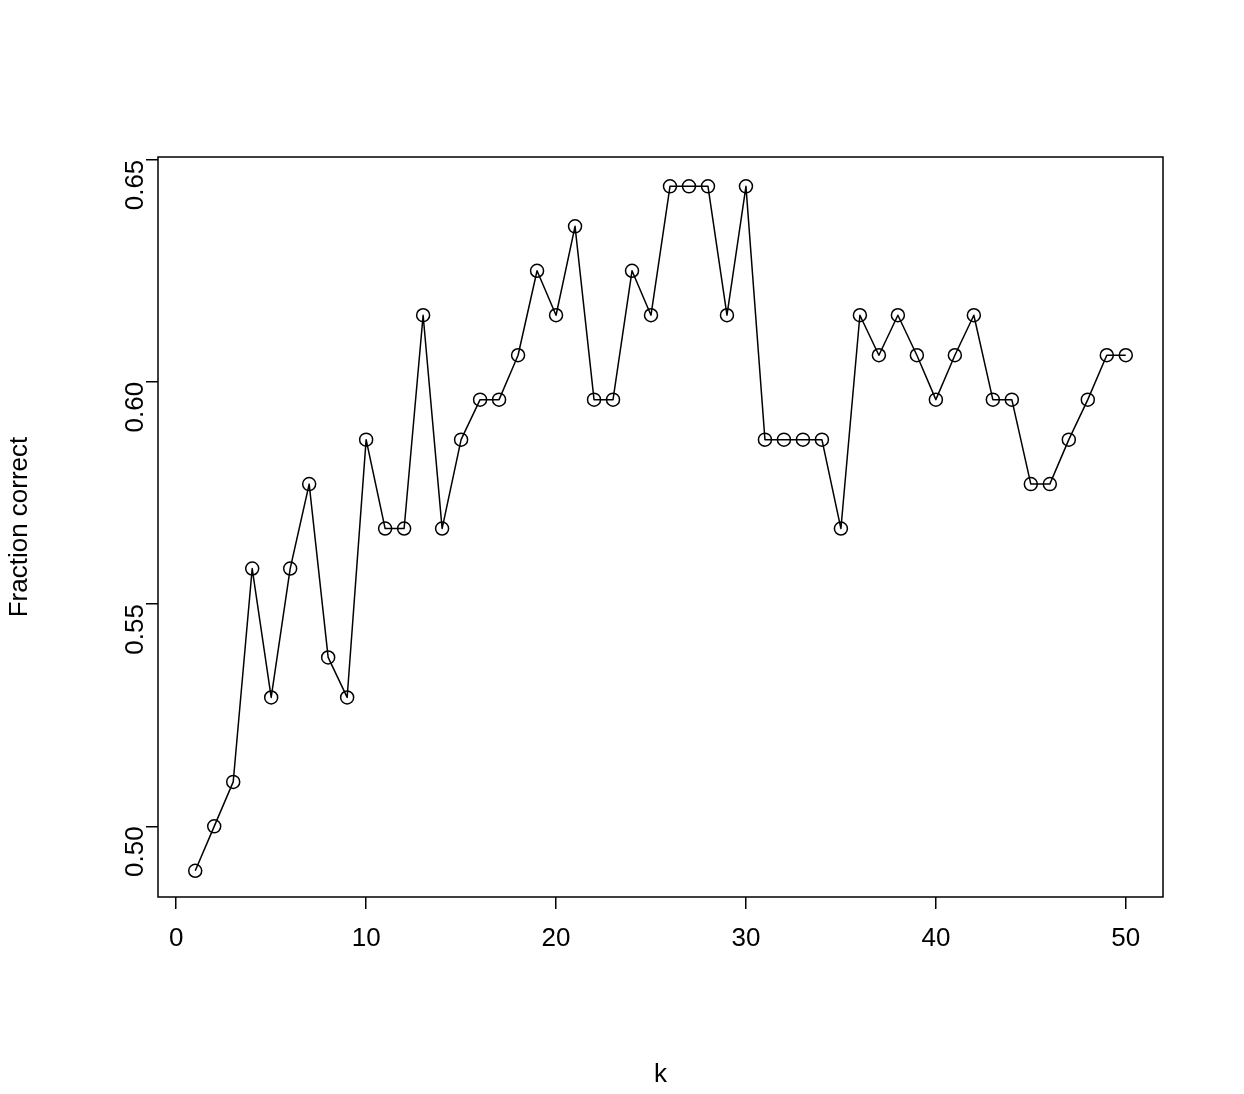 Image resolution: width=1244 pixels, height=1094 pixels. I want to click on x-axis-title: k, so click(661, 1072).